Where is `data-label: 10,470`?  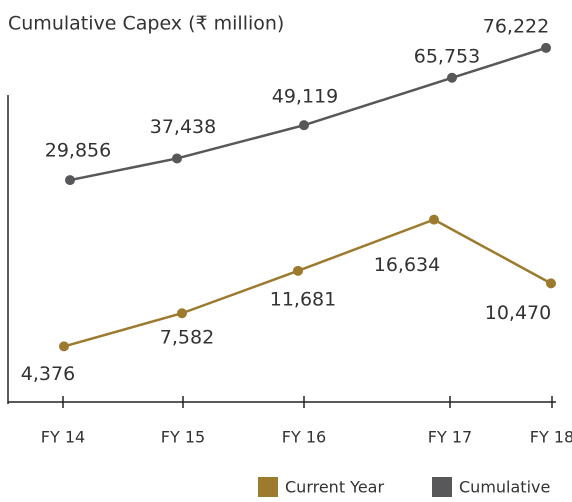
data-label: 10,470 is located at coordinates (518, 313).